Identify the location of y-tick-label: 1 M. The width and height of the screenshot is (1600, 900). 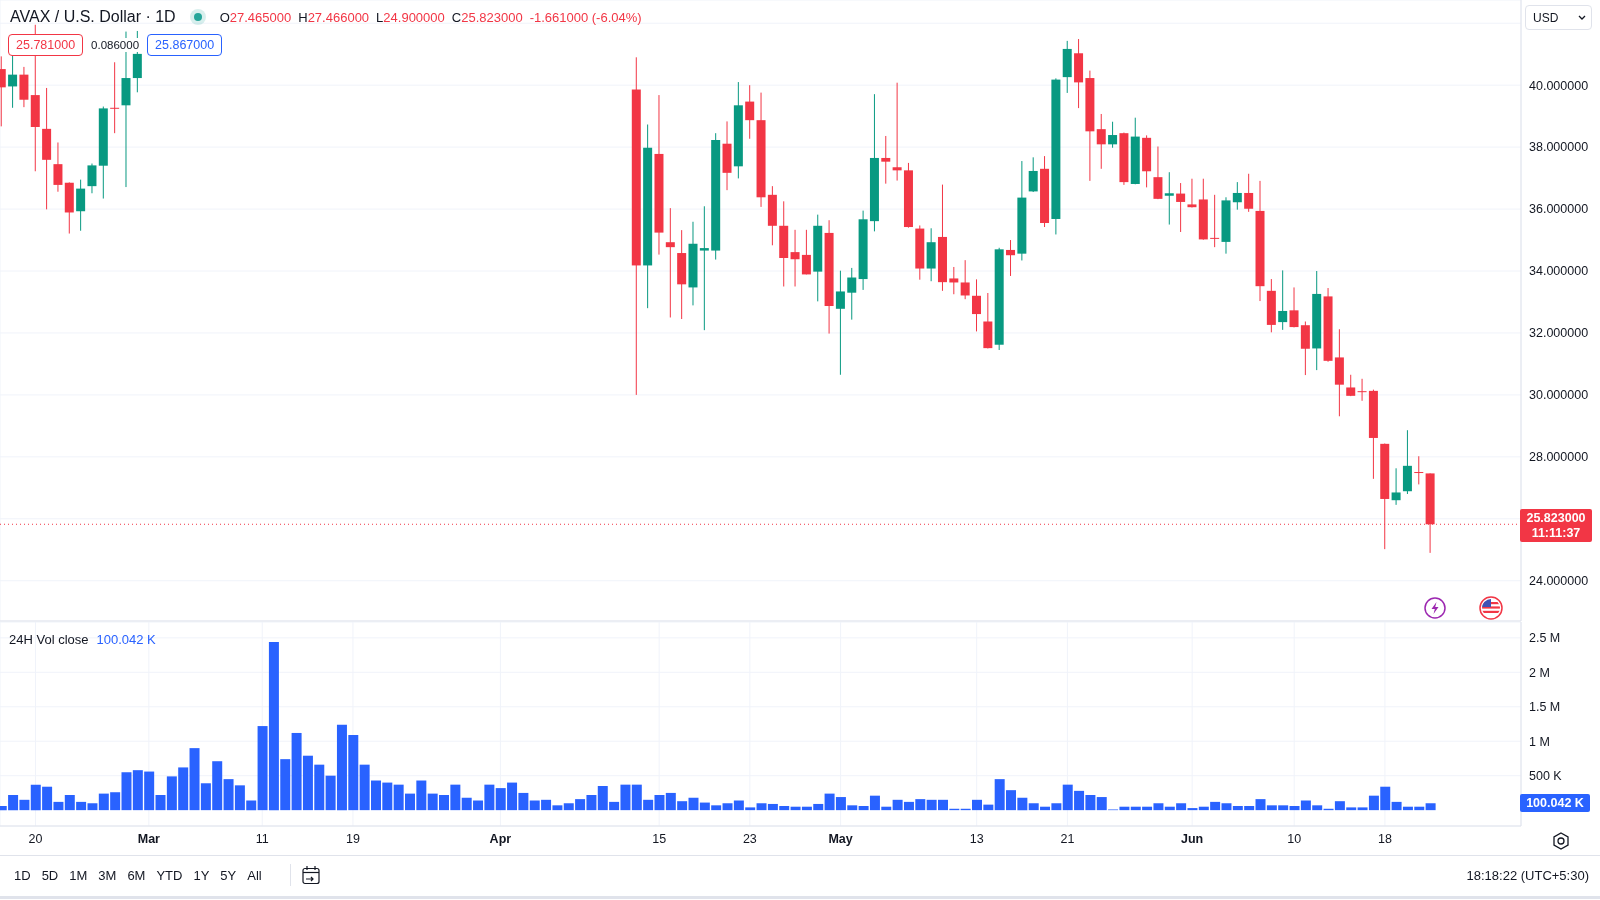
(1539, 741).